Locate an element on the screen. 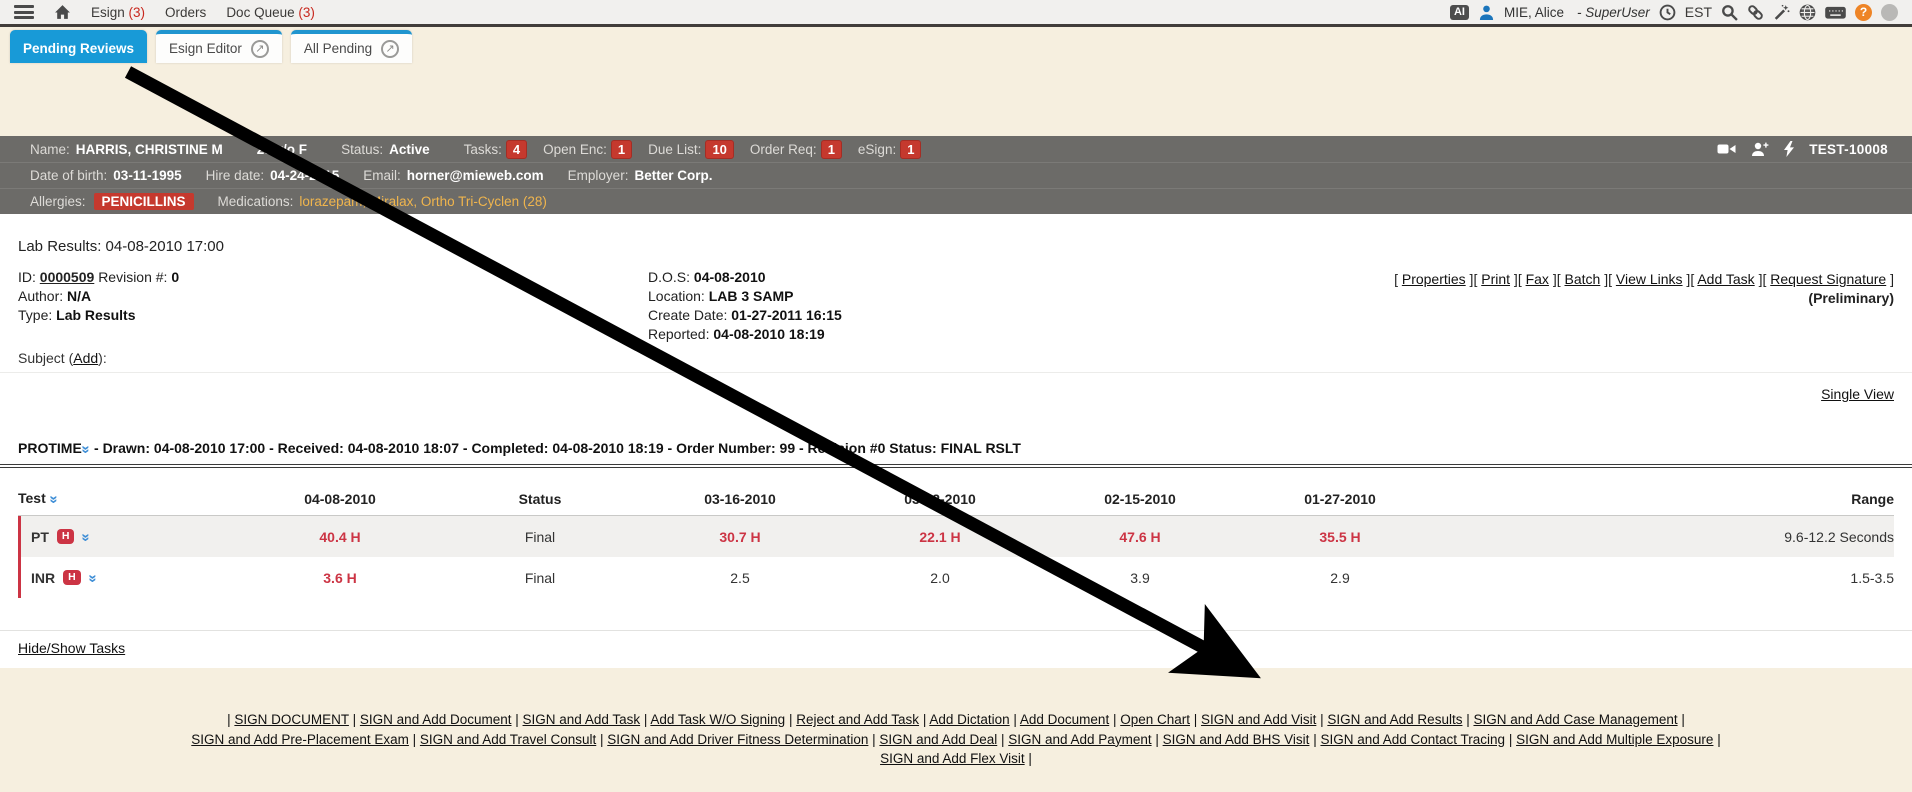  document-id-link: 0000509 is located at coordinates (67, 277).